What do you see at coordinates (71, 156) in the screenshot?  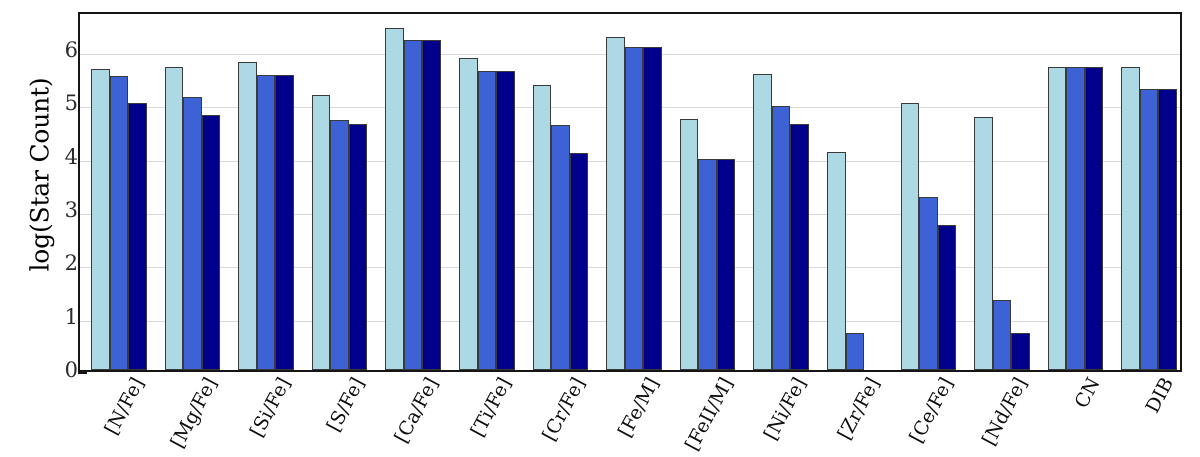 I see `y-tick-label: 4` at bounding box center [71, 156].